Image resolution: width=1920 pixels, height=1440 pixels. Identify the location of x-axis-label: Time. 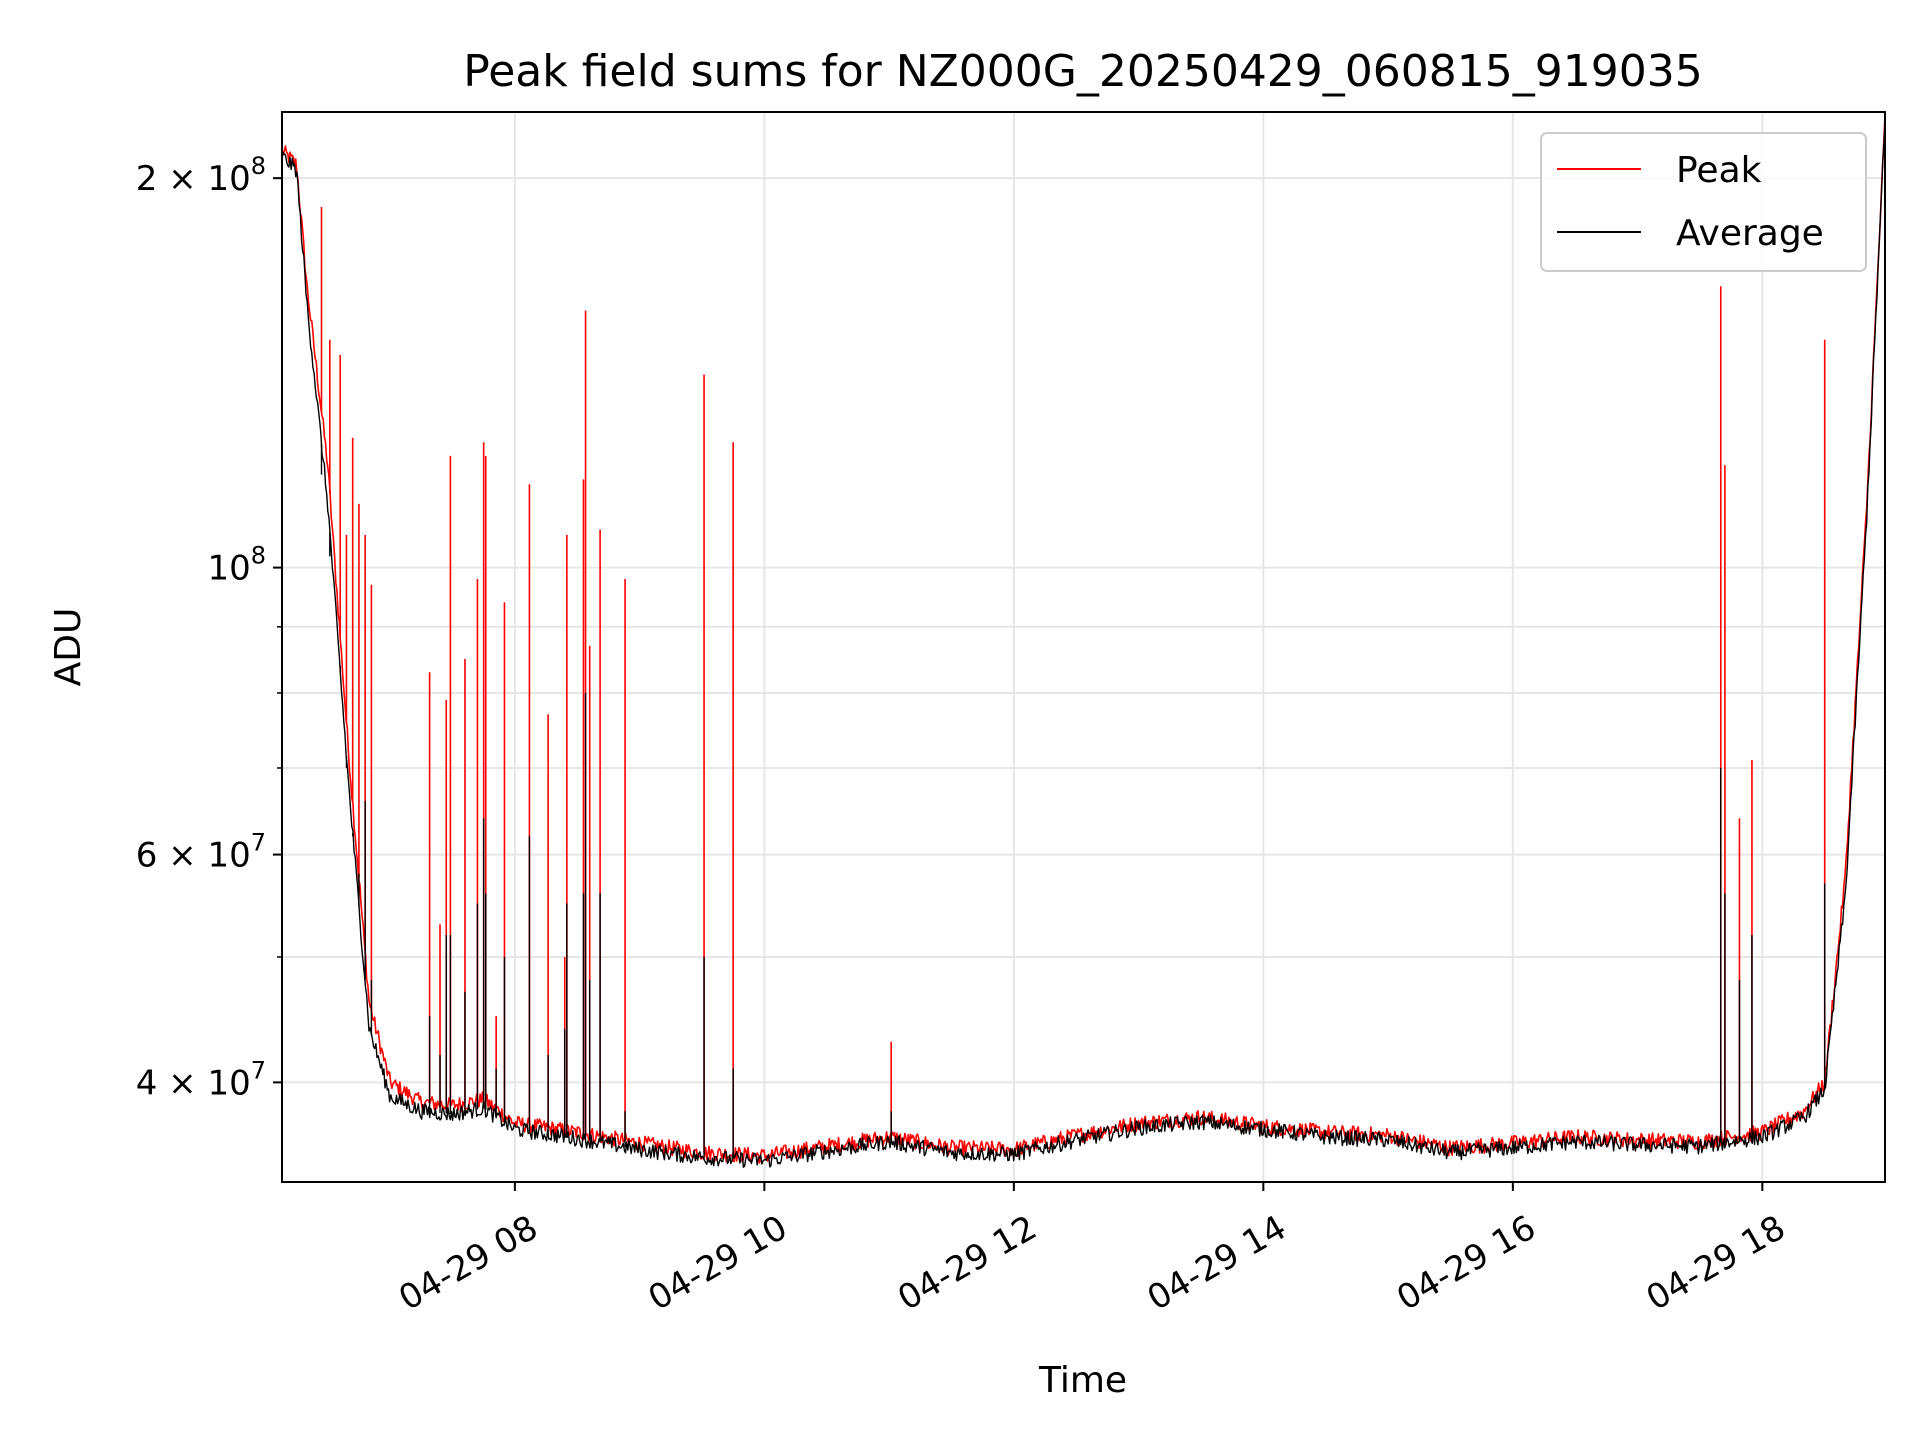
(1082, 1380).